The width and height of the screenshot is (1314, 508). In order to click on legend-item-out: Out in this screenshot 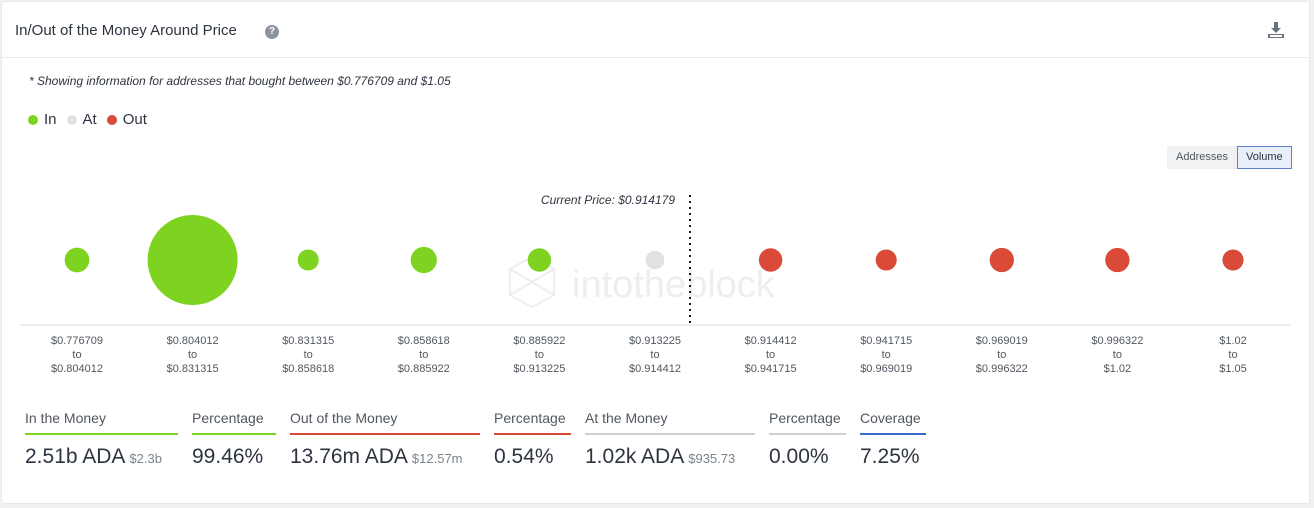, I will do `click(126, 119)`.